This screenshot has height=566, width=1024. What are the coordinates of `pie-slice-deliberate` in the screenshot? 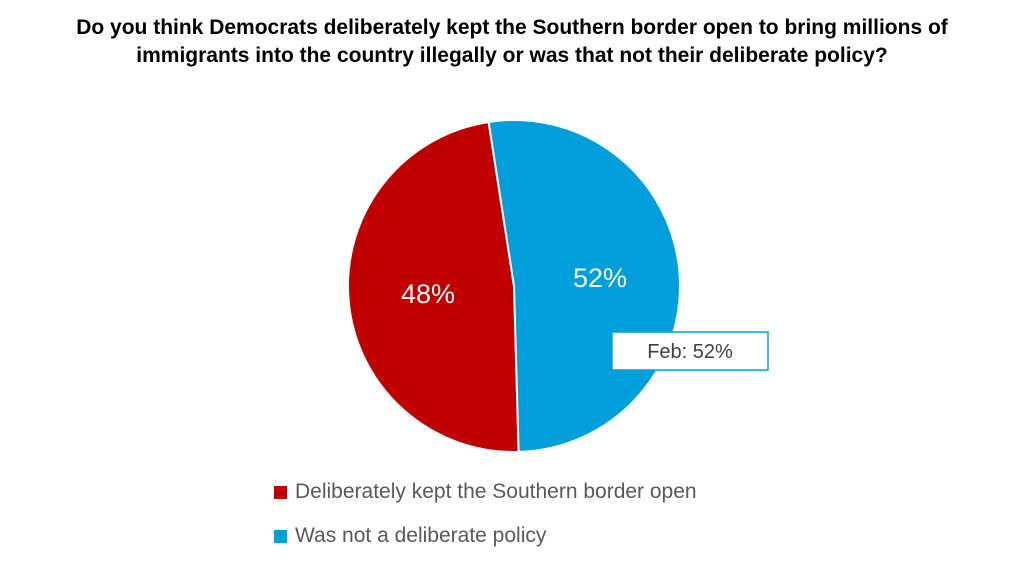 It's located at (433, 286).